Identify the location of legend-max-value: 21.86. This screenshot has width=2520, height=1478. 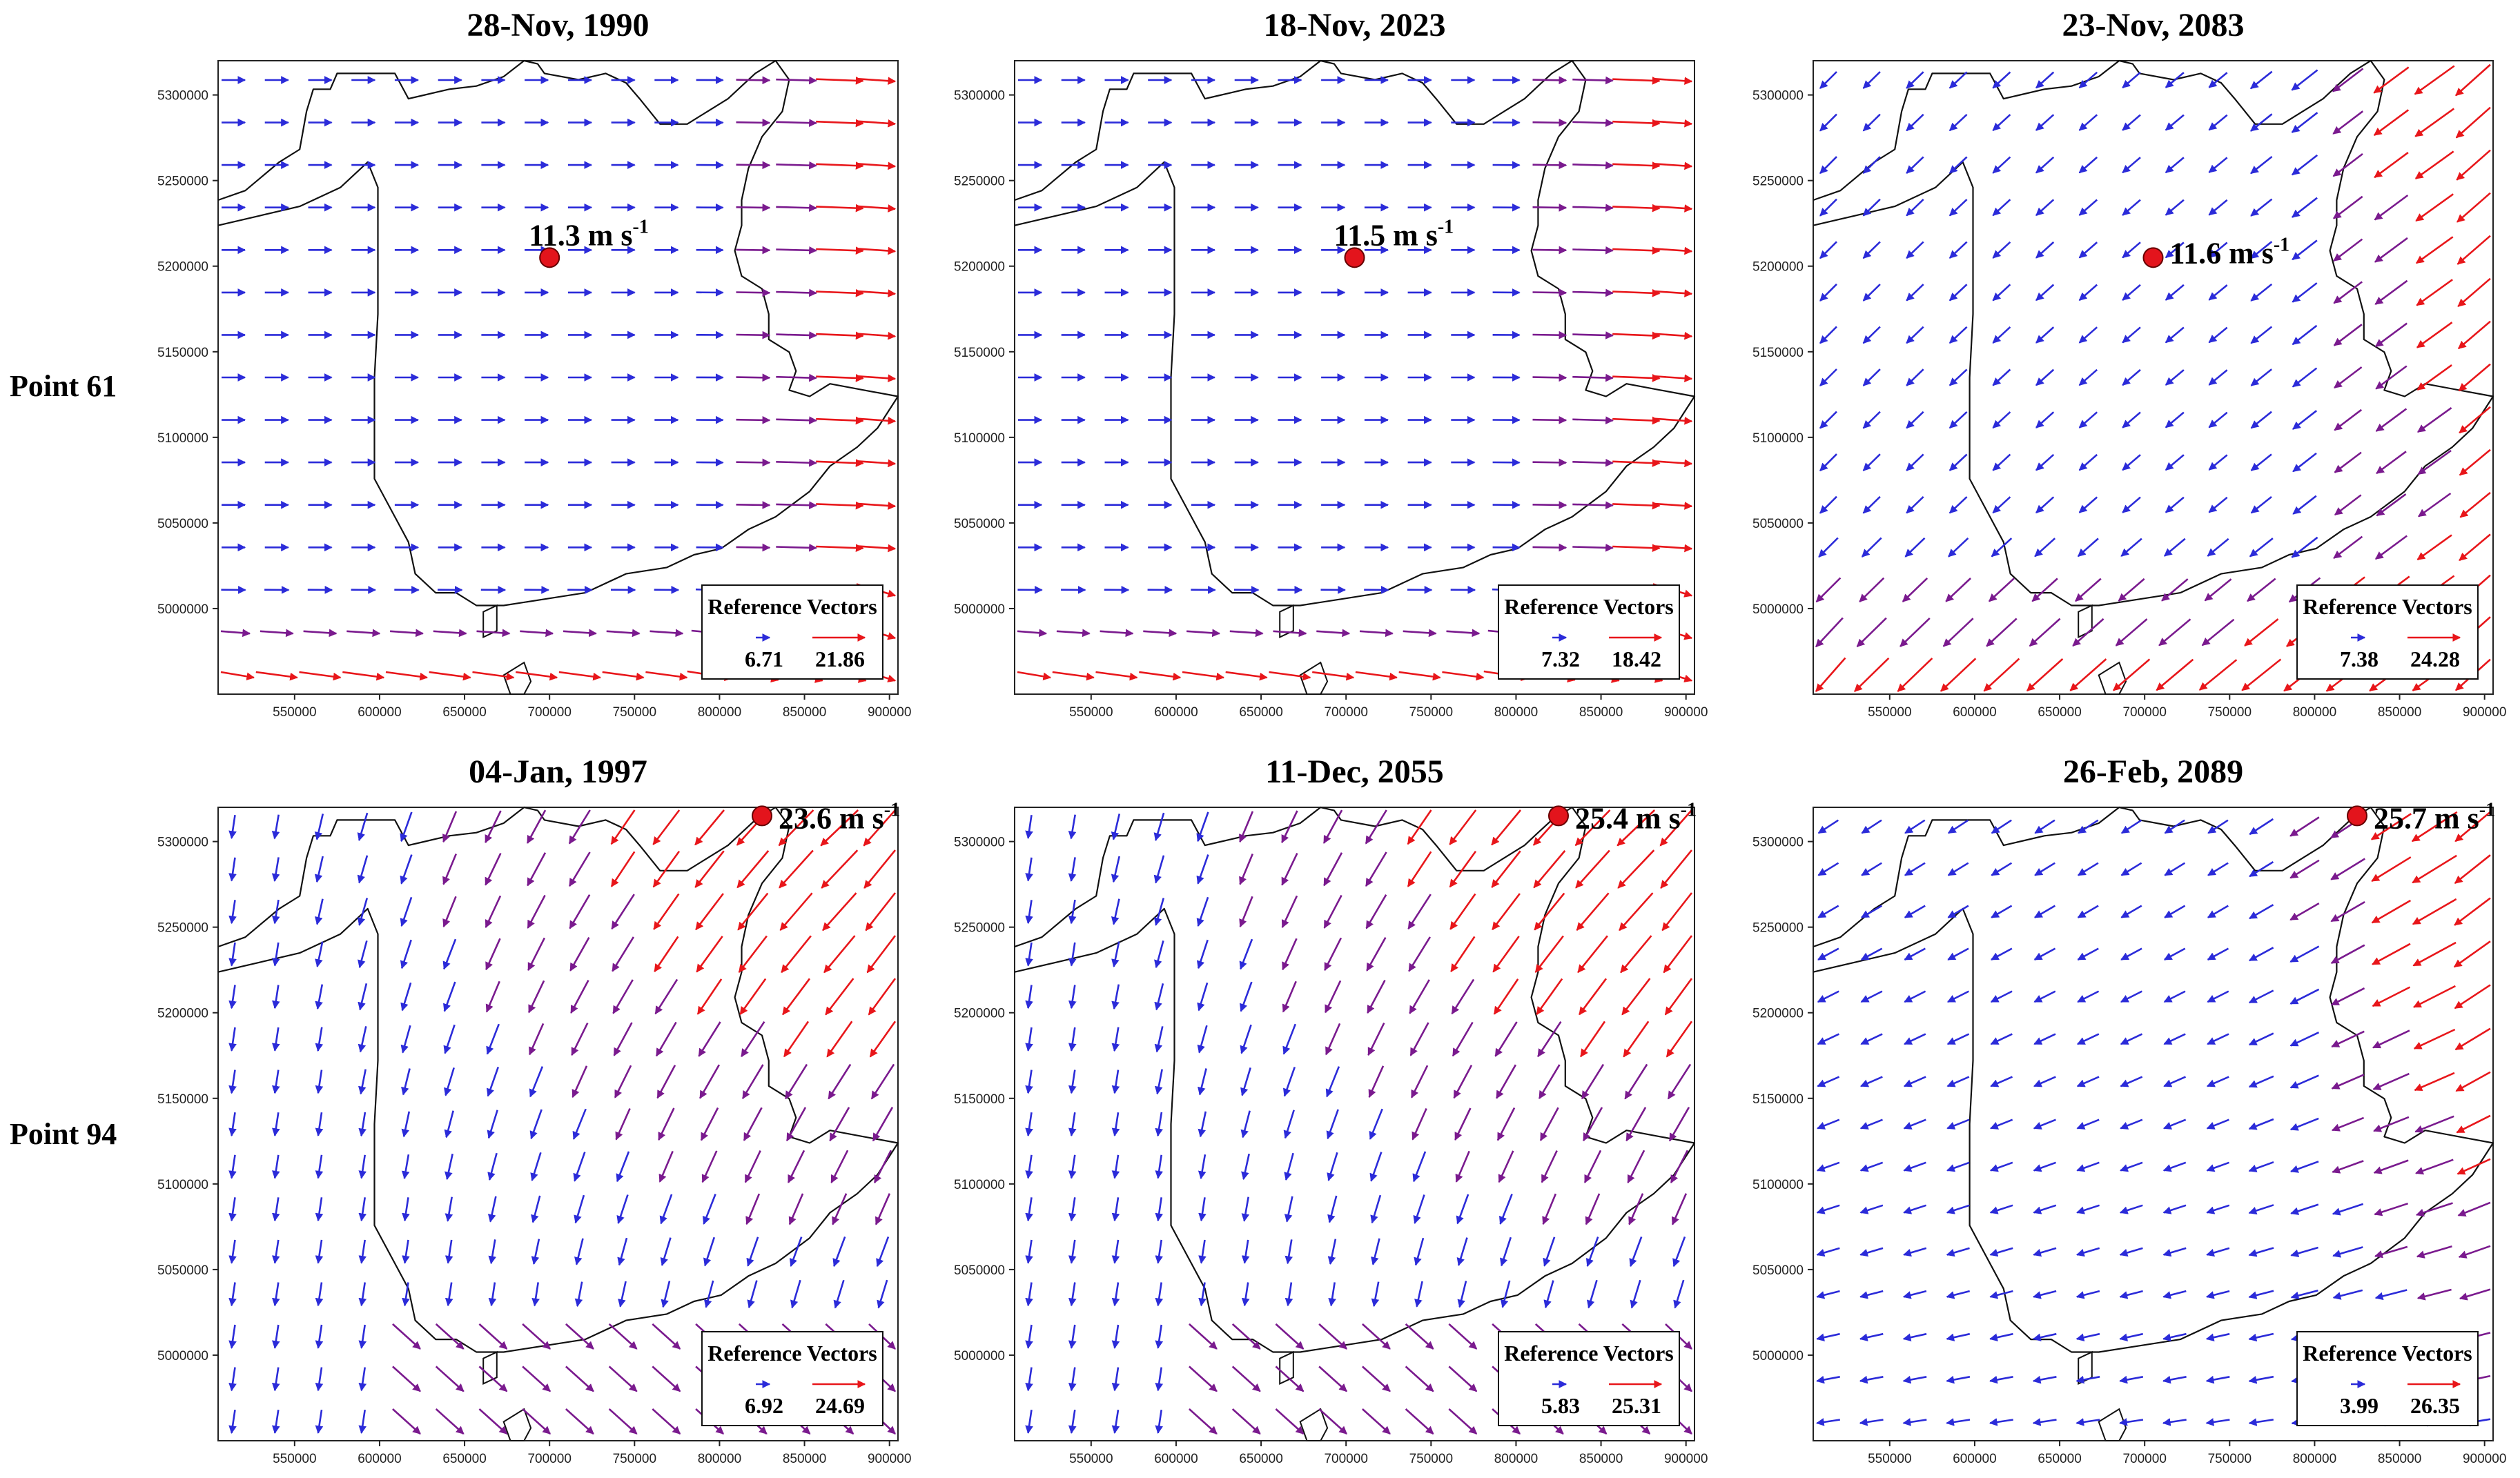
(840, 659).